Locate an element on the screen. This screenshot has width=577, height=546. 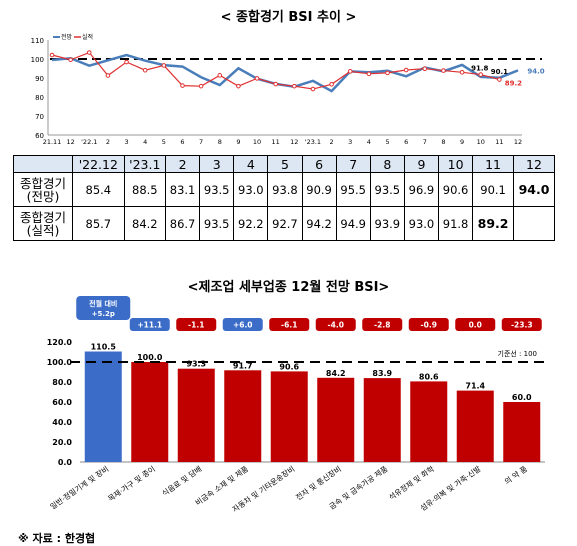
change-badge-value: -4.0 is located at coordinates (336, 325).